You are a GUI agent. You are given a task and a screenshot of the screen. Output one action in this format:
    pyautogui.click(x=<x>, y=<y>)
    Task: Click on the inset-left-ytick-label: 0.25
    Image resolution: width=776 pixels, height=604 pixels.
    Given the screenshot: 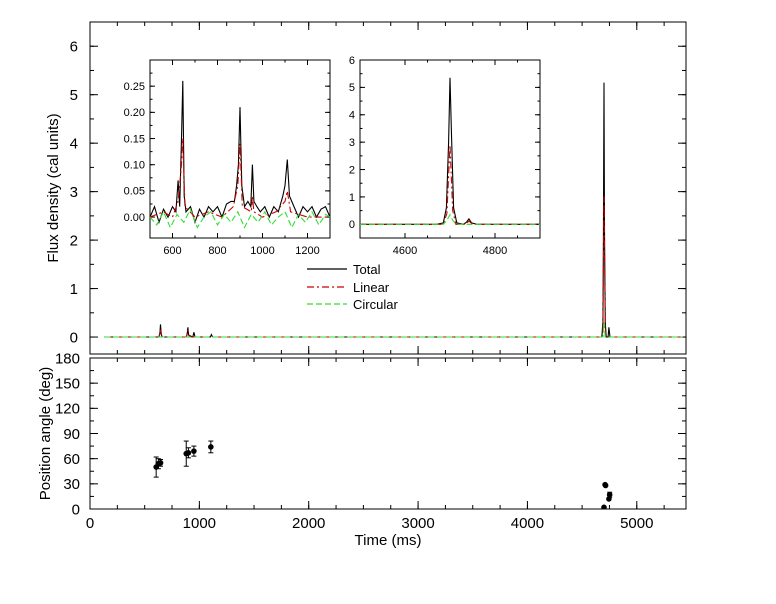 What is the action you would take?
    pyautogui.click(x=134, y=87)
    